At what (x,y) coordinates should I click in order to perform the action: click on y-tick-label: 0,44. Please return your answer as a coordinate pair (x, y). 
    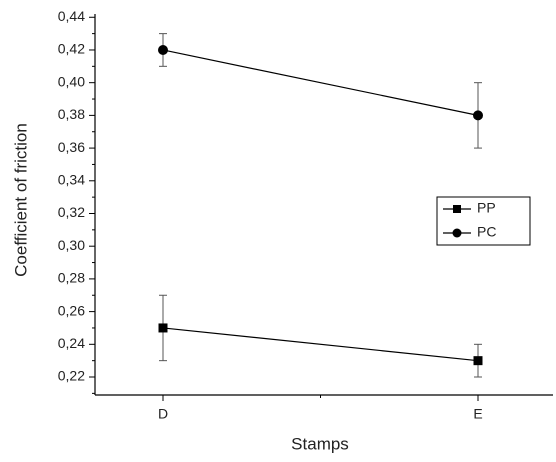
    Looking at the image, I should click on (71, 16).